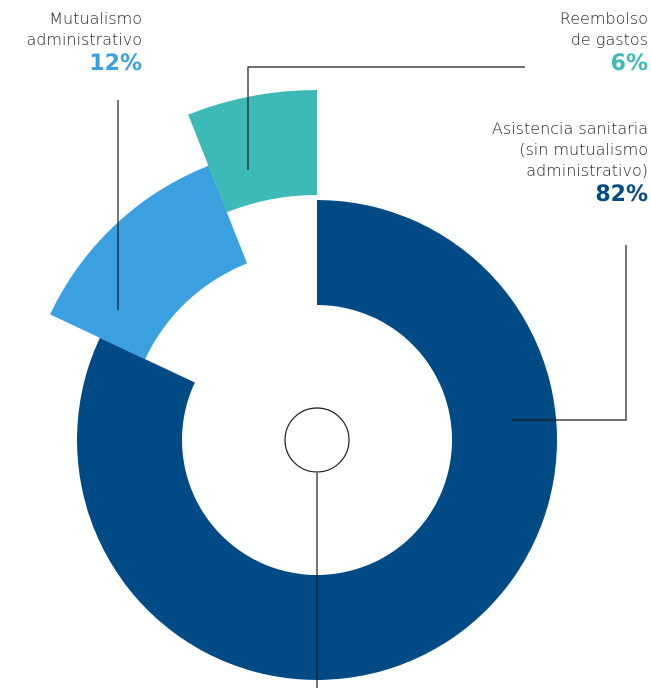  I want to click on center-circle, so click(317, 440).